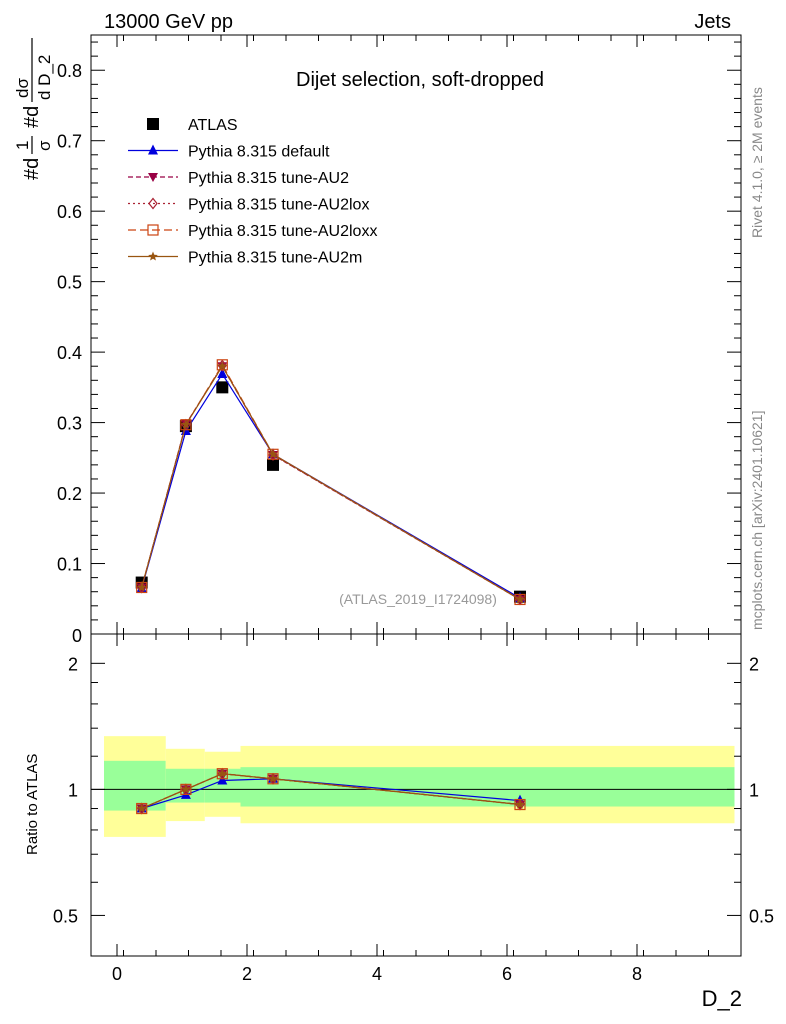 Image resolution: width=786 pixels, height=1024 pixels. What do you see at coordinates (507, 974) in the screenshot?
I see `x-tick-label: 6` at bounding box center [507, 974].